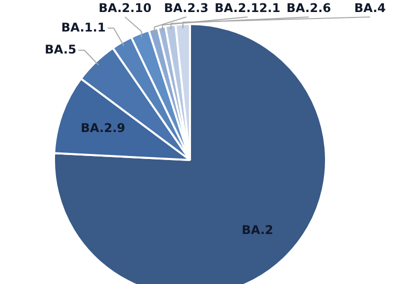 Image resolution: width=400 pixels, height=284 pixels. I want to click on slice-label: BA.2.3, so click(186, 8).